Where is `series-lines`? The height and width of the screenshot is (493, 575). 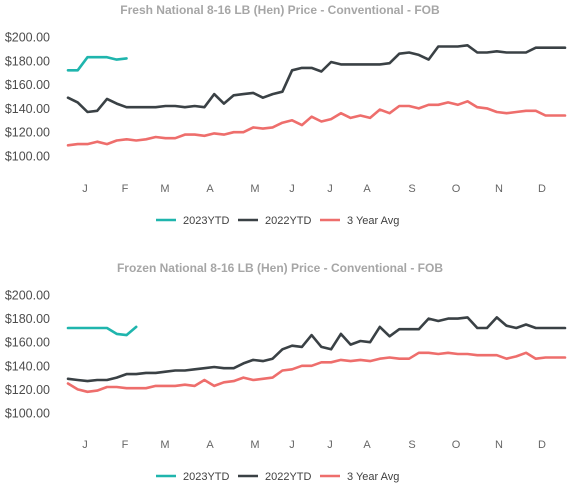
series-lines is located at coordinates (316, 355).